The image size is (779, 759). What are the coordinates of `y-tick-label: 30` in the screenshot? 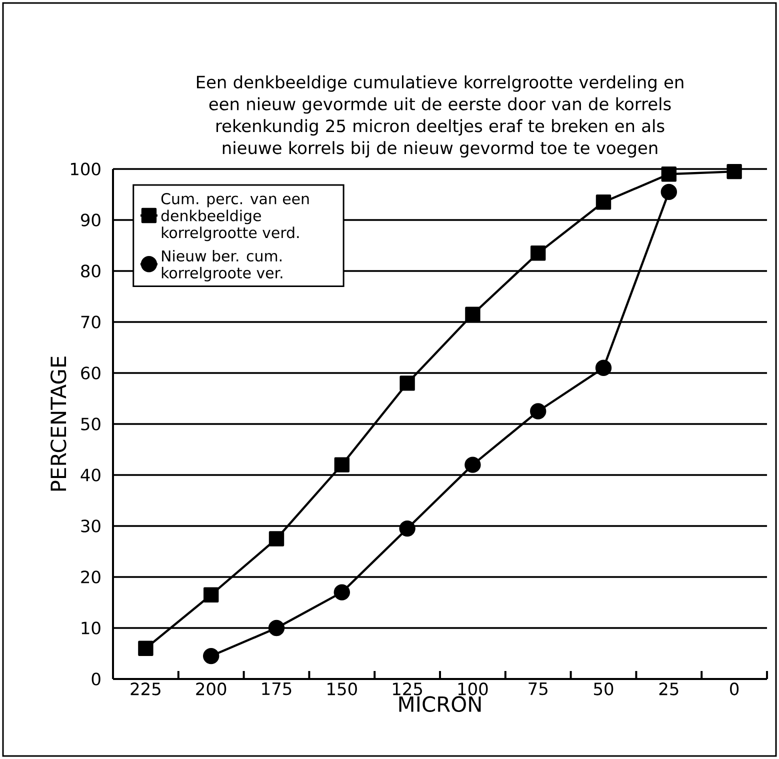 It's located at (90, 526).